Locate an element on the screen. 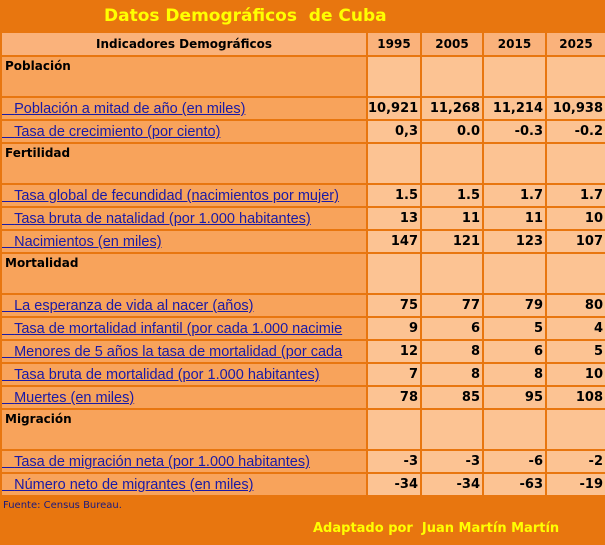 Image resolution: width=605 pixels, height=545 pixels. value-cell: 77 is located at coordinates (452, 305).